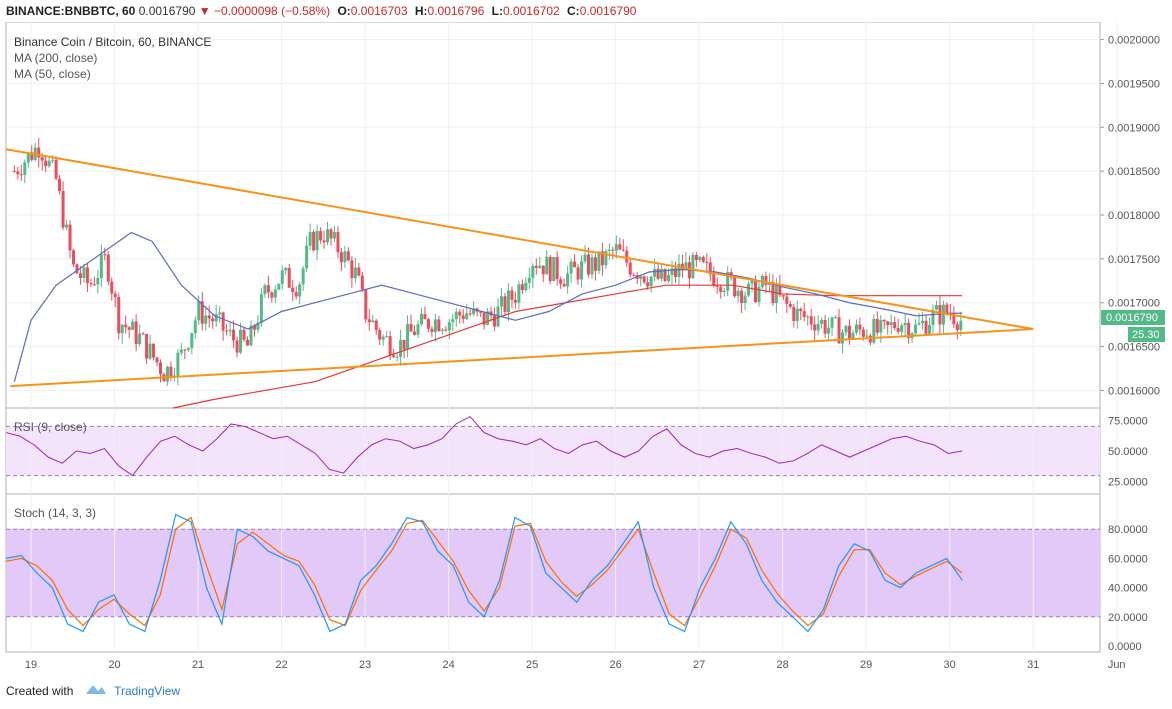 The width and height of the screenshot is (1172, 709). Describe the element at coordinates (40, 691) in the screenshot. I see `created-with-label: Created with` at that location.